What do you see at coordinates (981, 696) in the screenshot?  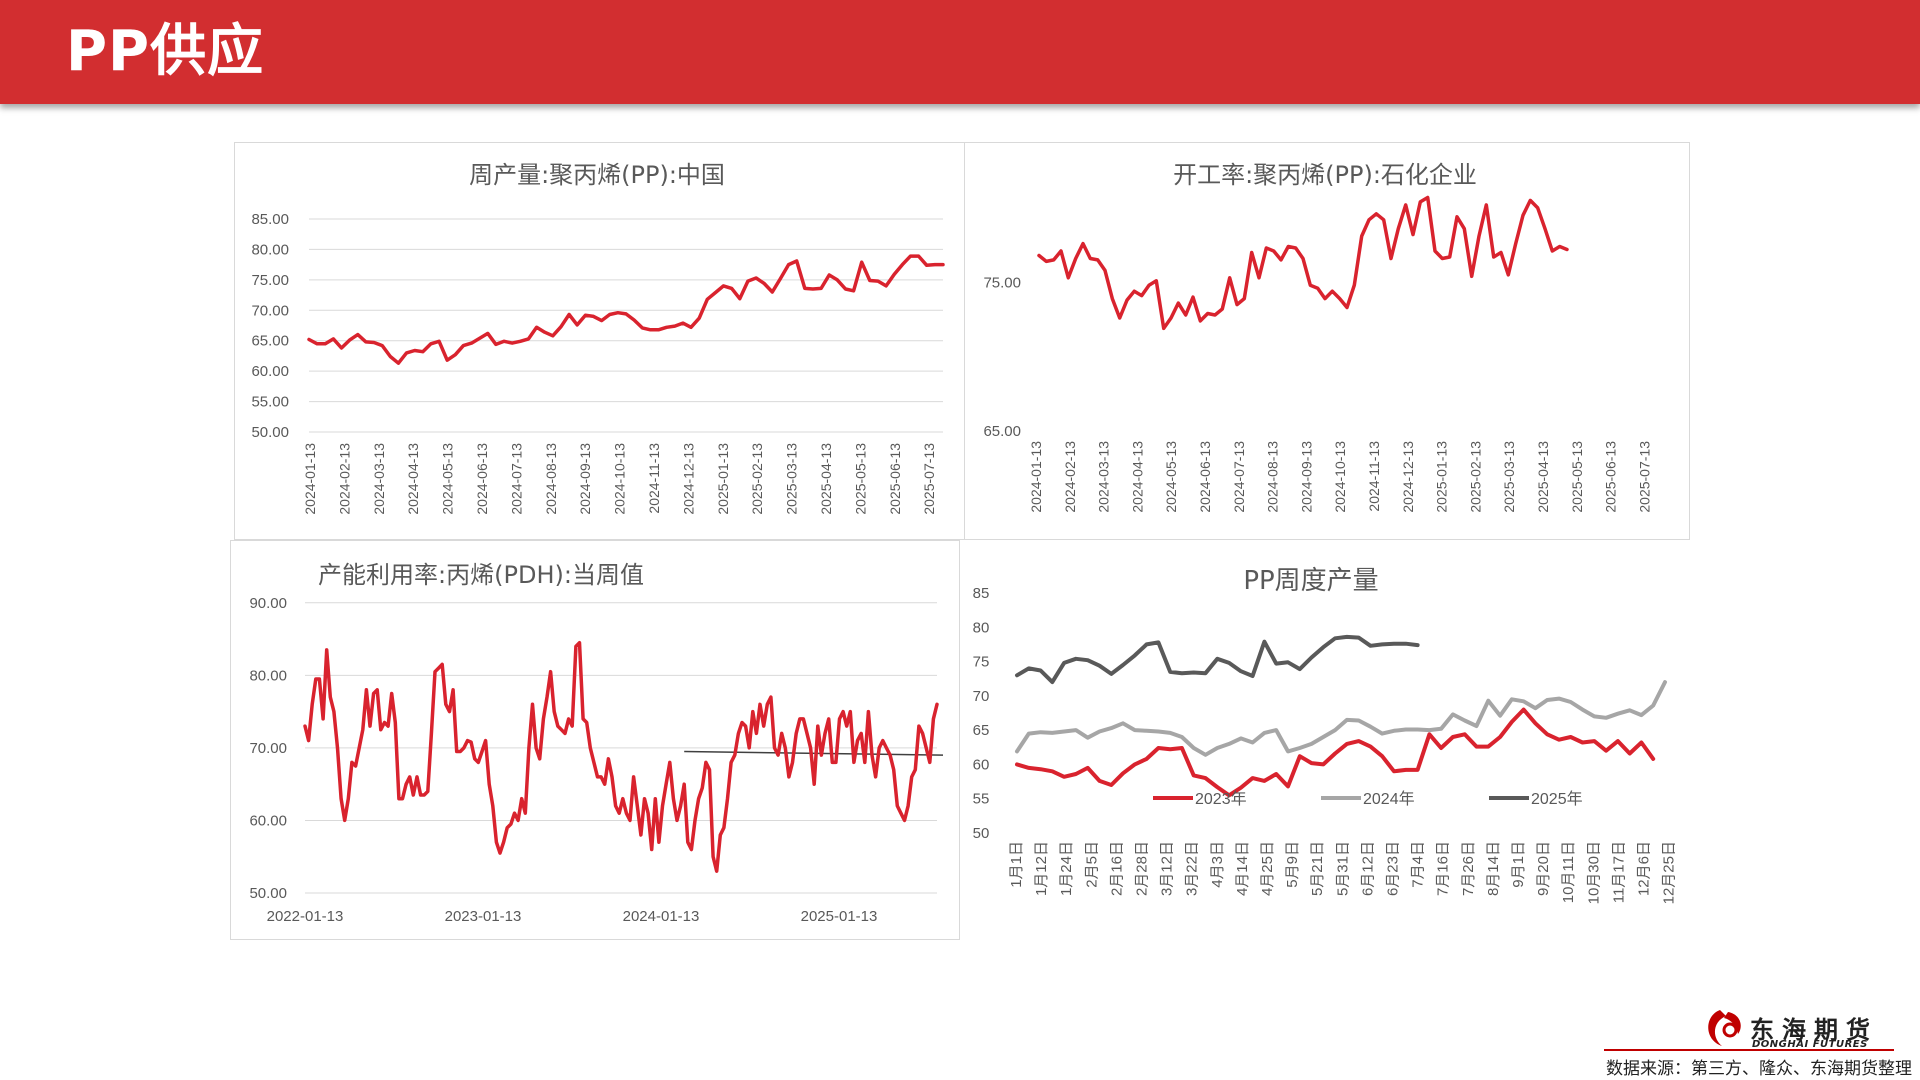 I see `y-tick-label: 70` at bounding box center [981, 696].